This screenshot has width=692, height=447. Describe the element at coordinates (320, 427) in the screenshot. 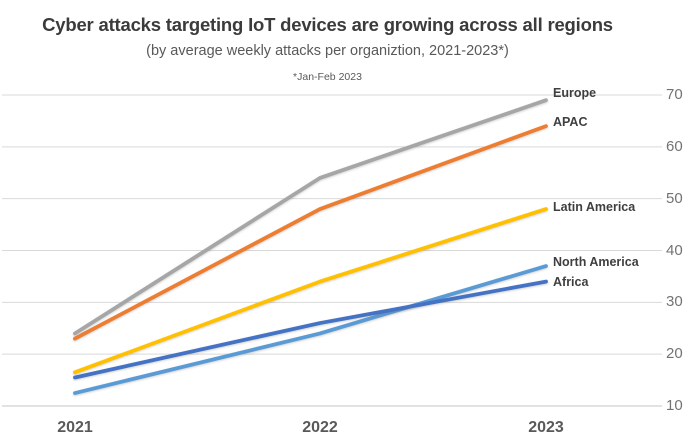

I see `x-tick-label-2022: 2022` at that location.